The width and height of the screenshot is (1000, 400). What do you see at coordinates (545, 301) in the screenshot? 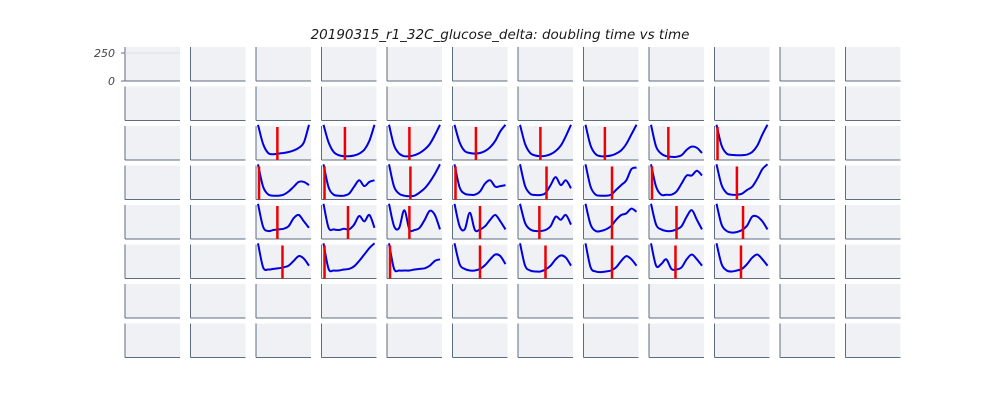
I see `subplot-r6-c6` at bounding box center [545, 301].